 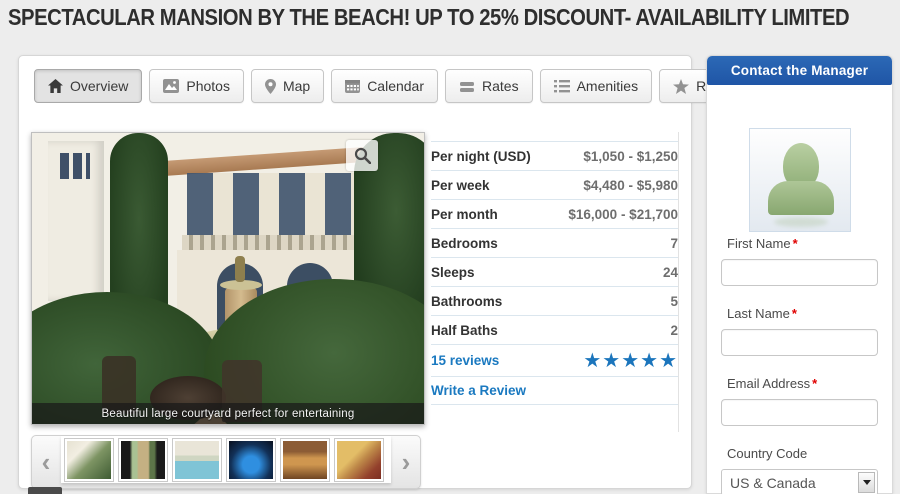 I want to click on tab-amenities: Amenities, so click(x=596, y=86).